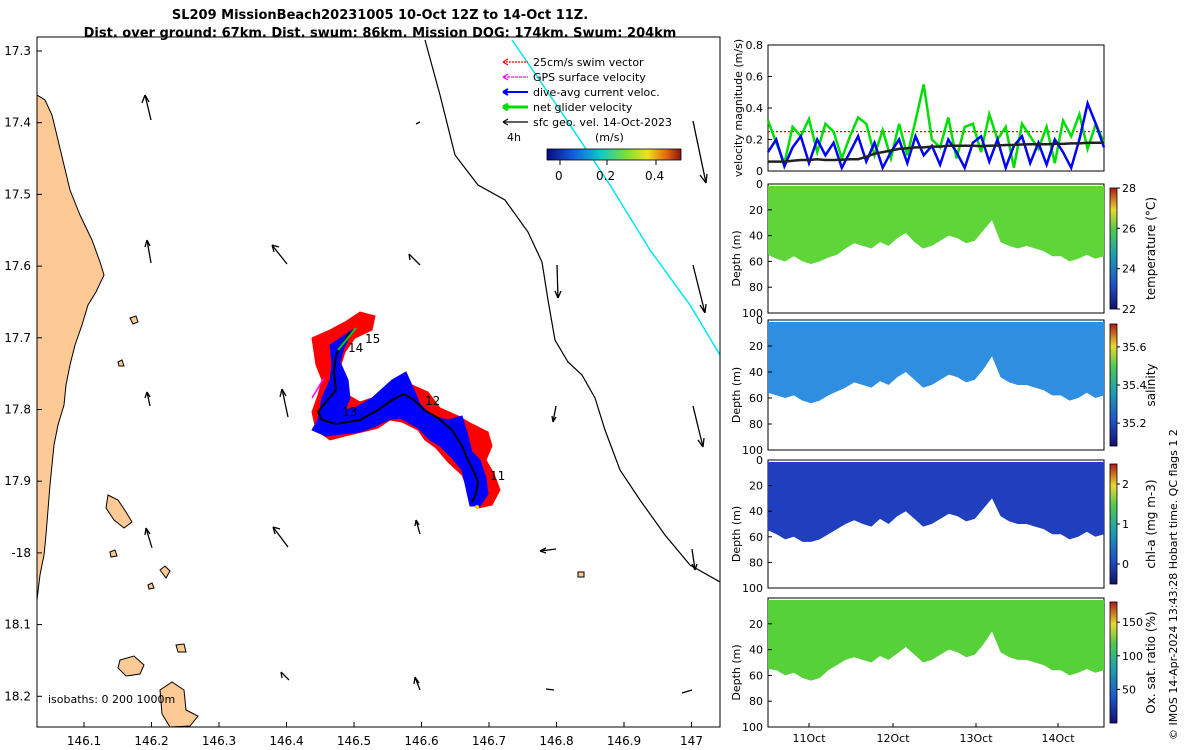 Image resolution: width=1200 pixels, height=750 pixels. Describe the element at coordinates (17, 625) in the screenshot. I see `lat-tick-label: 18.1` at that location.